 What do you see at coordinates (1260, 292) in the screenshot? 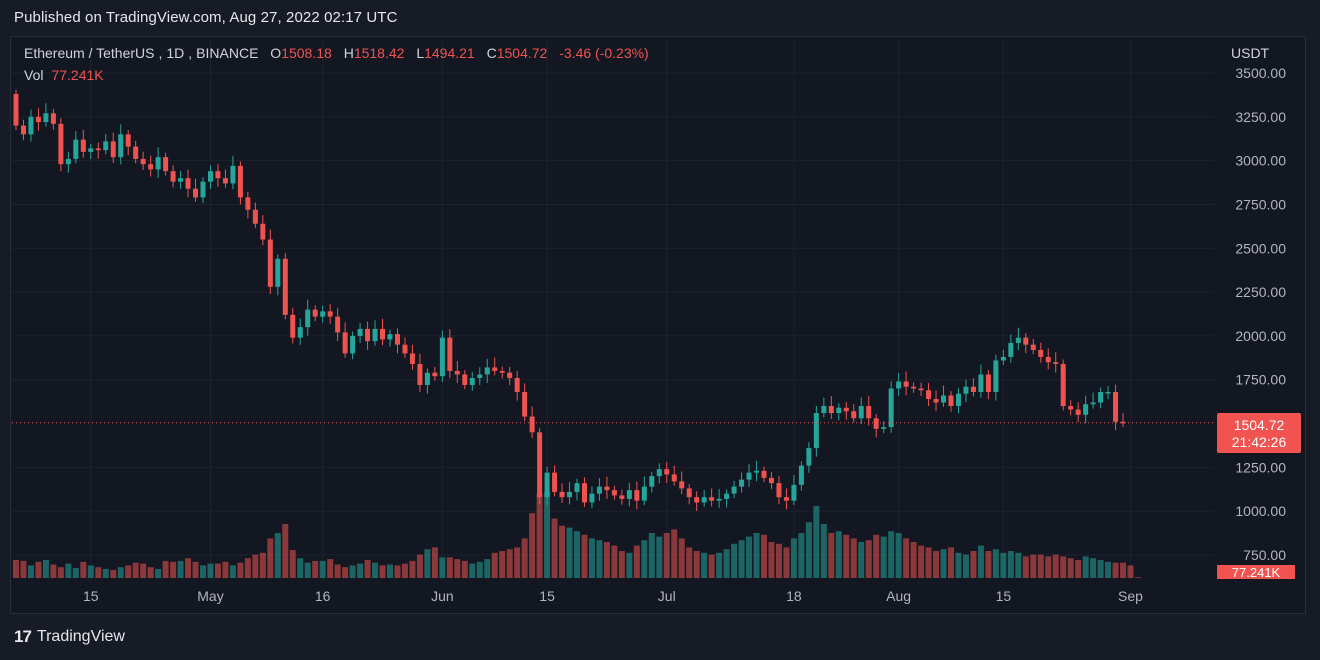
I see `price-tick-label: 2250.00` at bounding box center [1260, 292].